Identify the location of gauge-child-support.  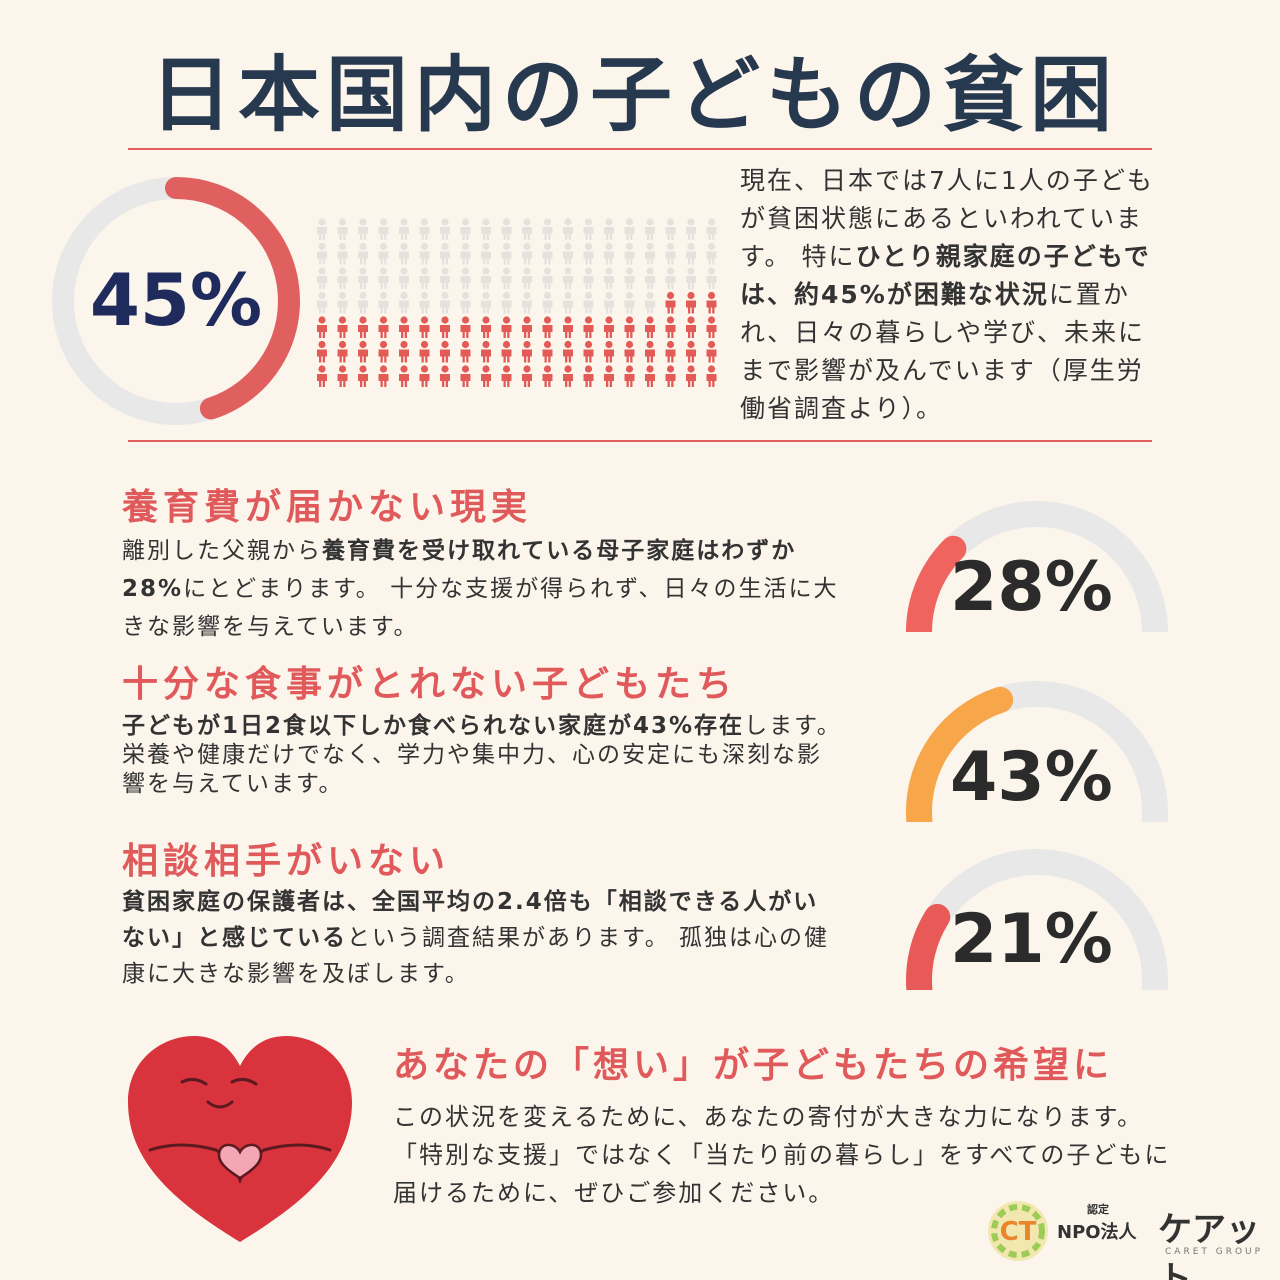
(1037, 566).